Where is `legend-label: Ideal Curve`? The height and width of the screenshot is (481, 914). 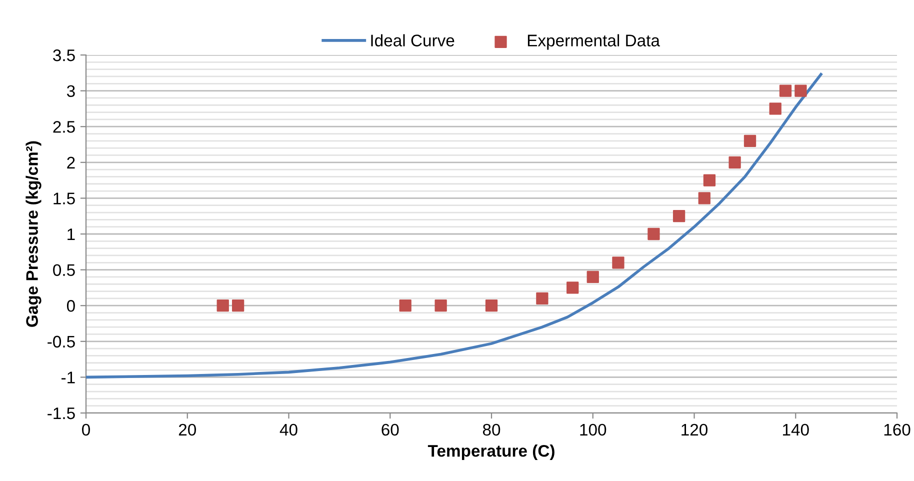 legend-label: Ideal Curve is located at coordinates (412, 40).